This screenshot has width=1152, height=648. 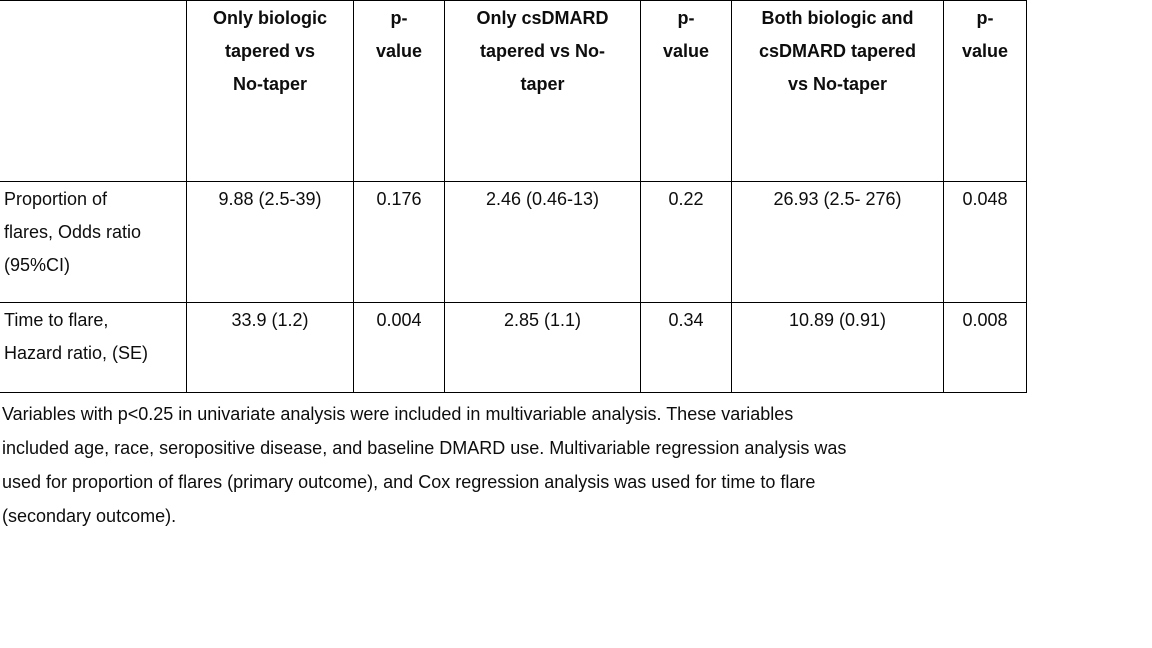 I want to click on header-only-csdmard-tapered: Only csDMARD tapered vs No- taper, so click(x=542, y=91).